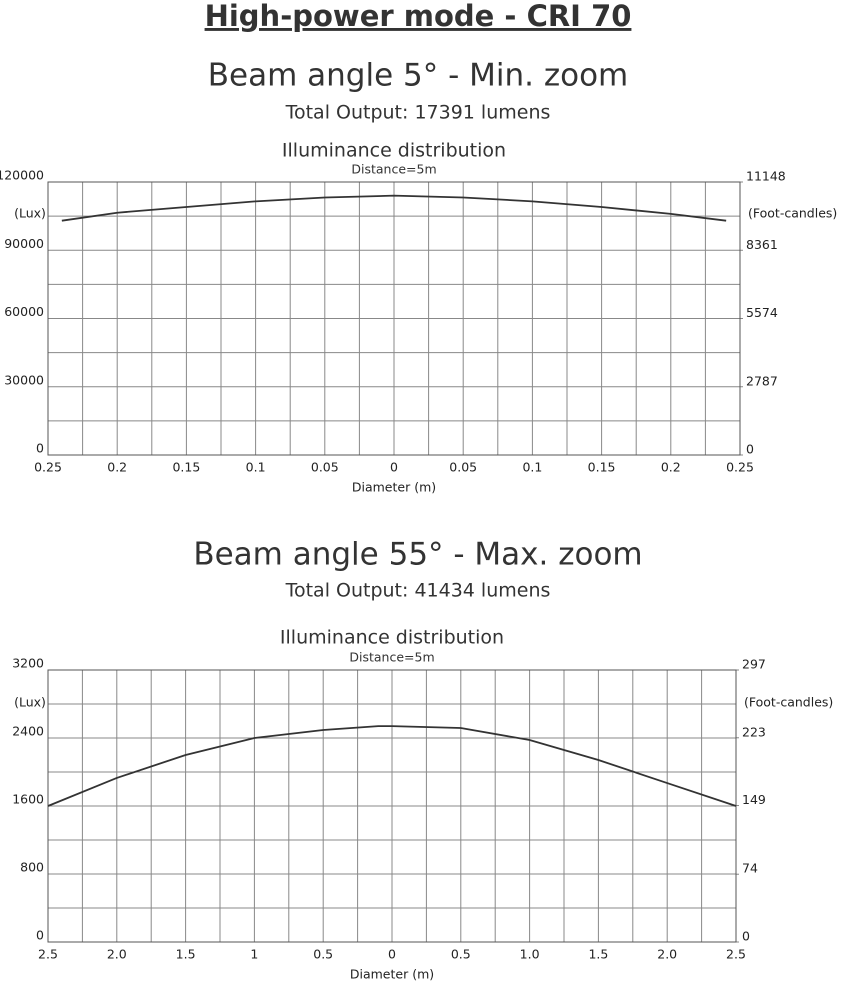 The width and height of the screenshot is (843, 1000). What do you see at coordinates (32, 867) in the screenshot?
I see `y-tick-label: 800` at bounding box center [32, 867].